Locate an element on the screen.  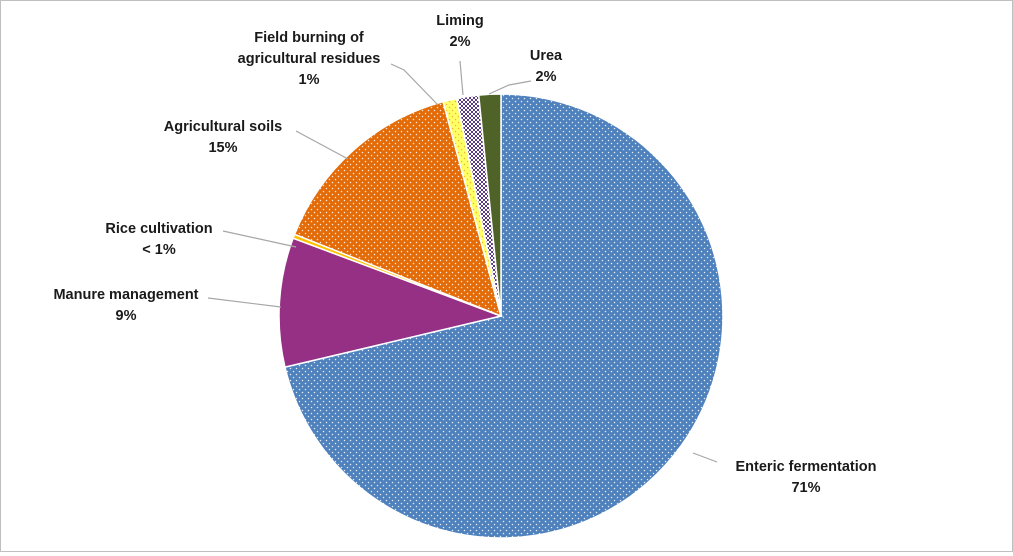
pie-slice-agricultural-soils is located at coordinates (398, 209).